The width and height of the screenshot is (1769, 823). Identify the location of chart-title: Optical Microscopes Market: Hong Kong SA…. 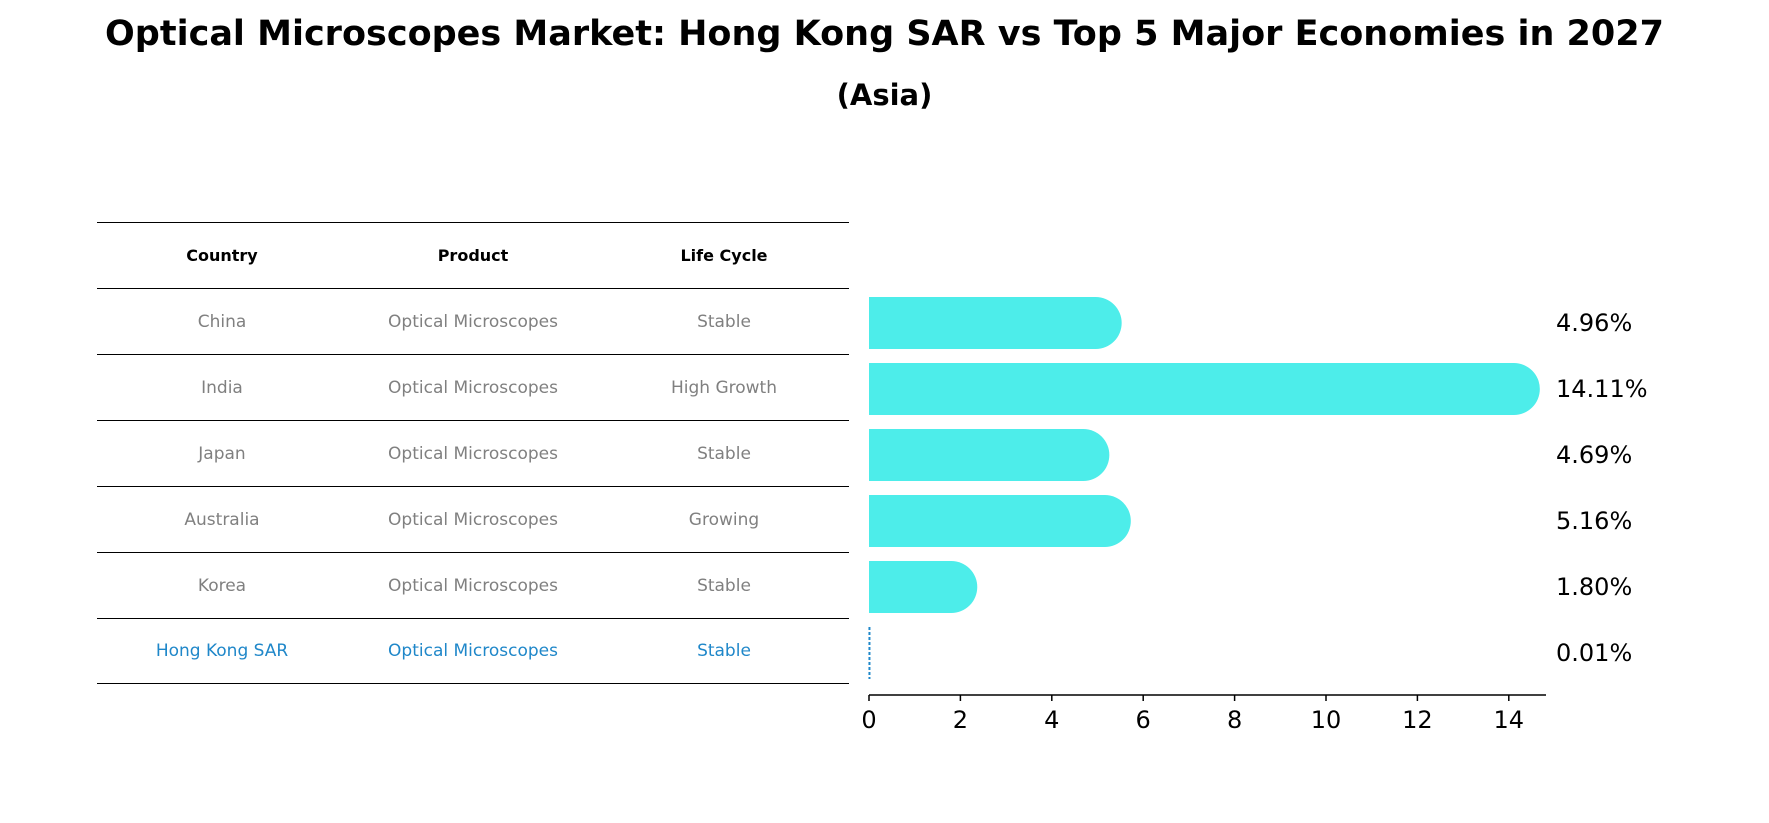
(884, 34).